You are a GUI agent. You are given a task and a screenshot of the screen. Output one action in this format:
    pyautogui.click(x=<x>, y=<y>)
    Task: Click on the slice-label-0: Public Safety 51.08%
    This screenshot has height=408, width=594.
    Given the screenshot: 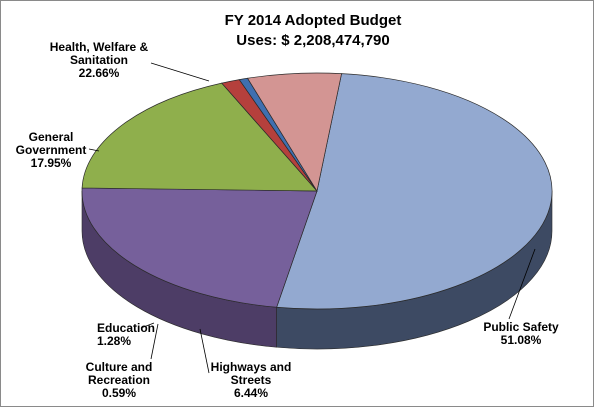 What is the action you would take?
    pyautogui.click(x=521, y=333)
    